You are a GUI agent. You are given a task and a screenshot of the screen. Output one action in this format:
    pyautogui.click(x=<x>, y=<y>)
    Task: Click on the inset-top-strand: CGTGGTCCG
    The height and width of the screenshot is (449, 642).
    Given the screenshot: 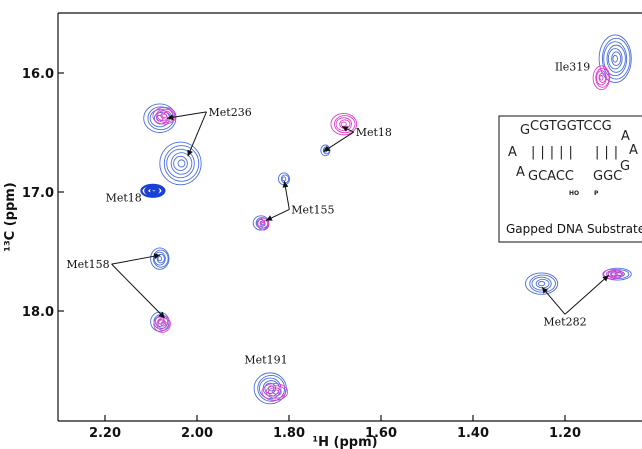 What is the action you would take?
    pyautogui.click(x=571, y=126)
    